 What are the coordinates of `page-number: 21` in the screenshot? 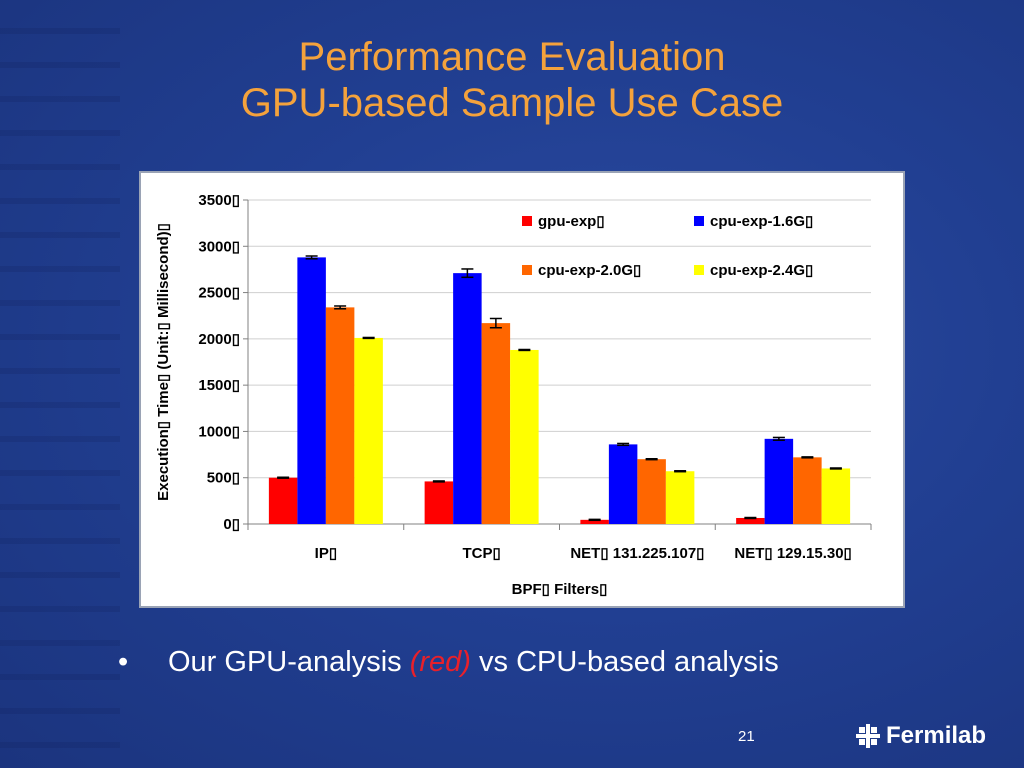 It's located at (746, 736).